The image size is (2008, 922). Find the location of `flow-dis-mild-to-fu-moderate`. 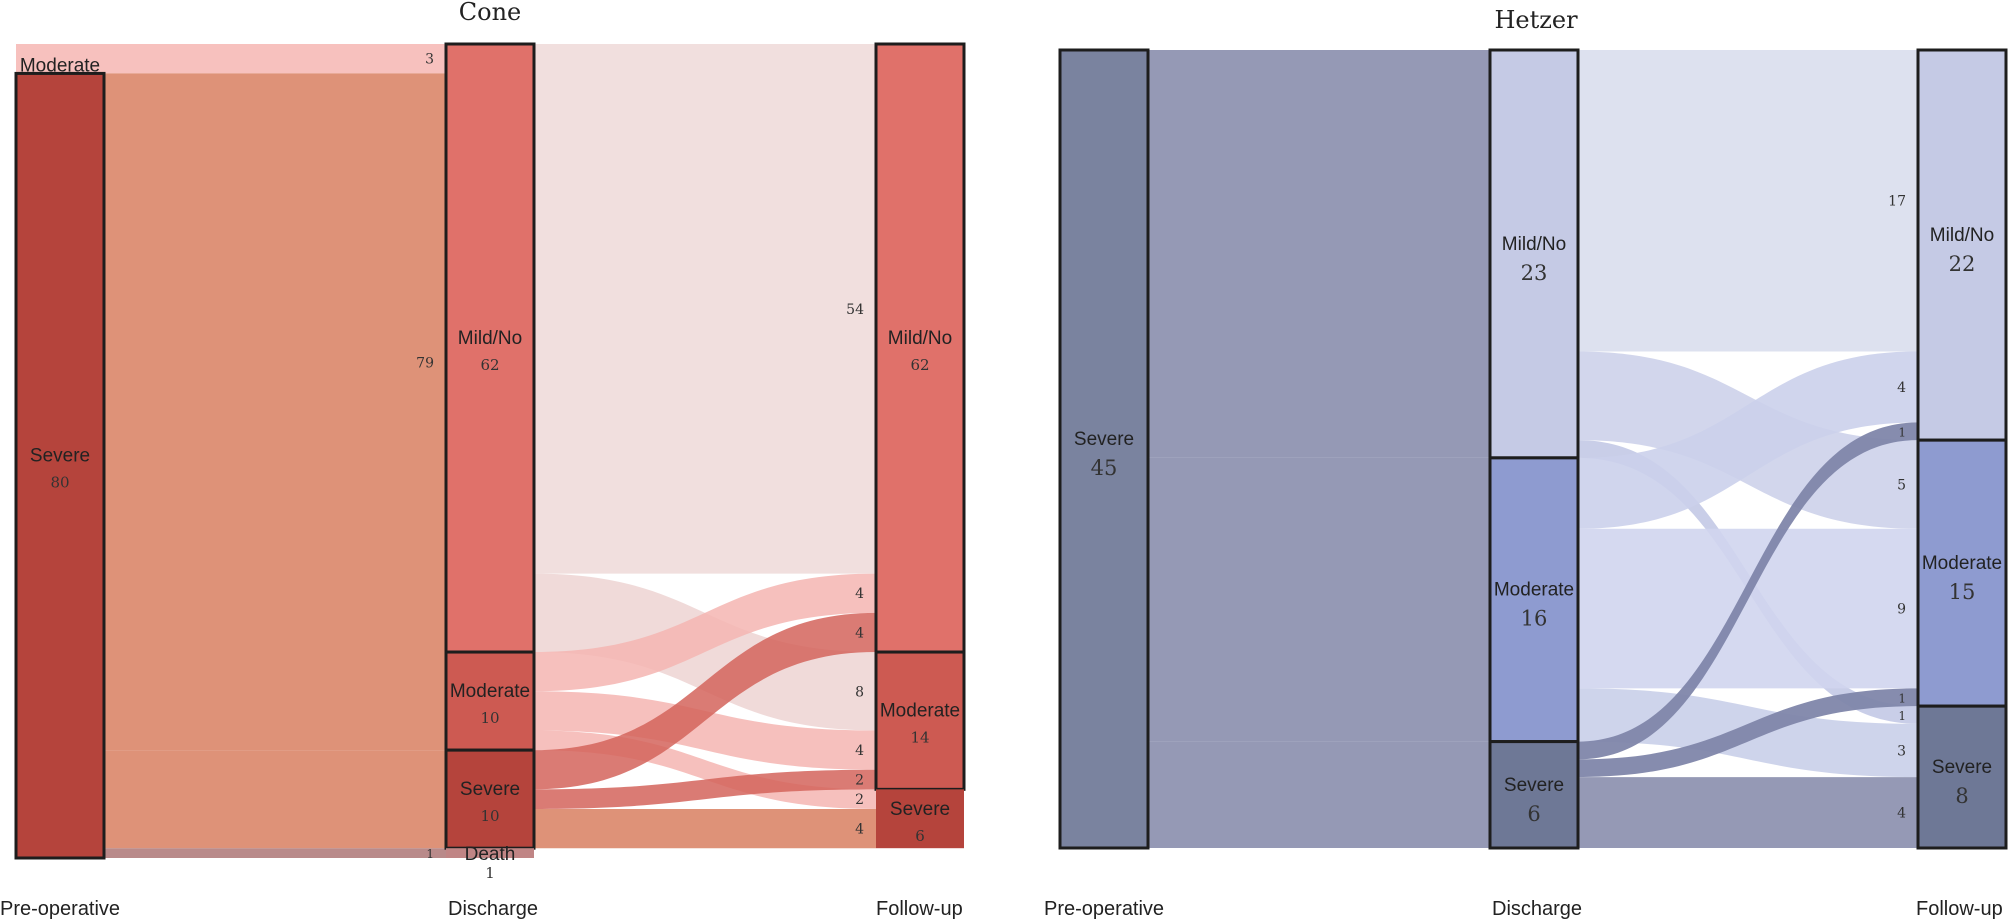

flow-dis-mild-to-fu-moderate is located at coordinates (705, 652).